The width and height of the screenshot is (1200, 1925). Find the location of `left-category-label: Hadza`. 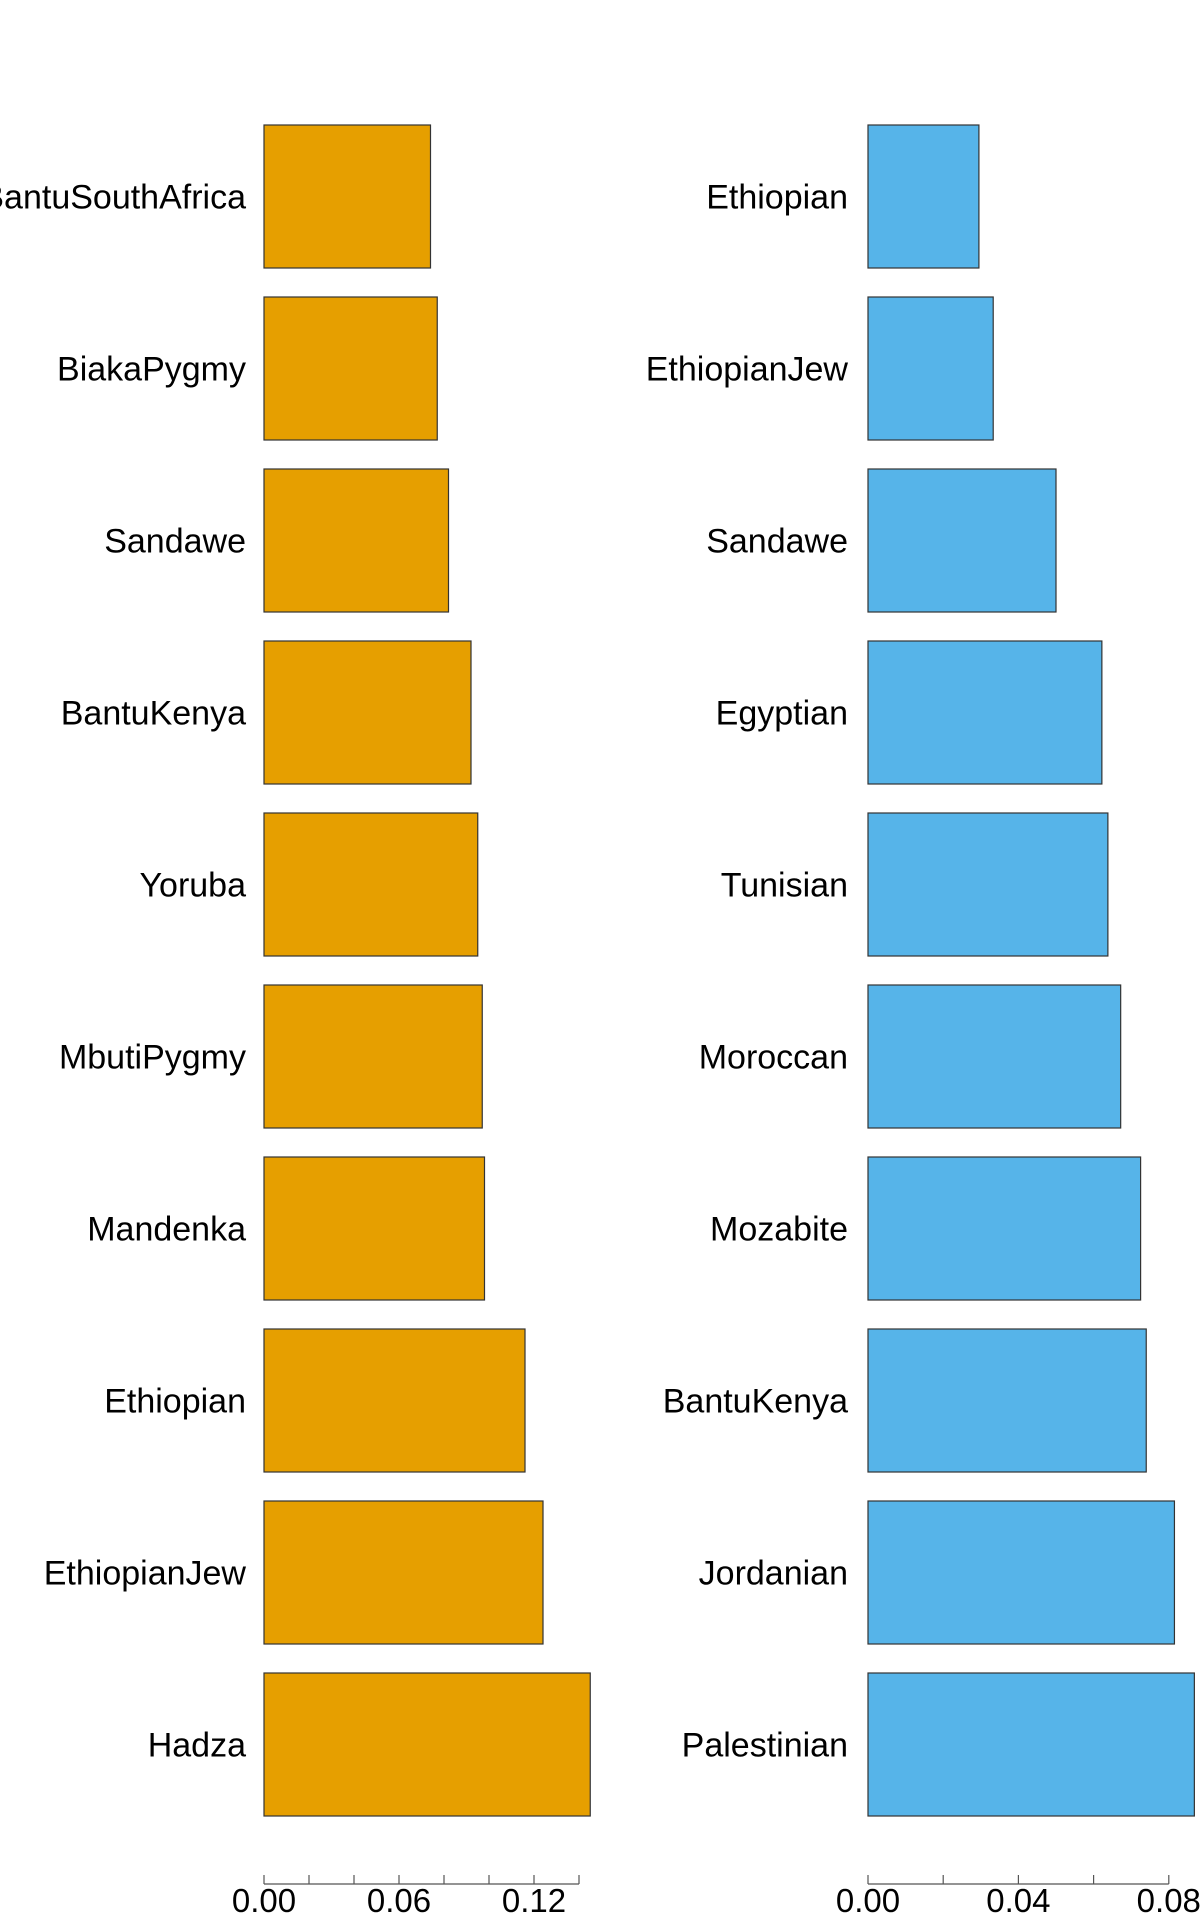

left-category-label: Hadza is located at coordinates (197, 1746).